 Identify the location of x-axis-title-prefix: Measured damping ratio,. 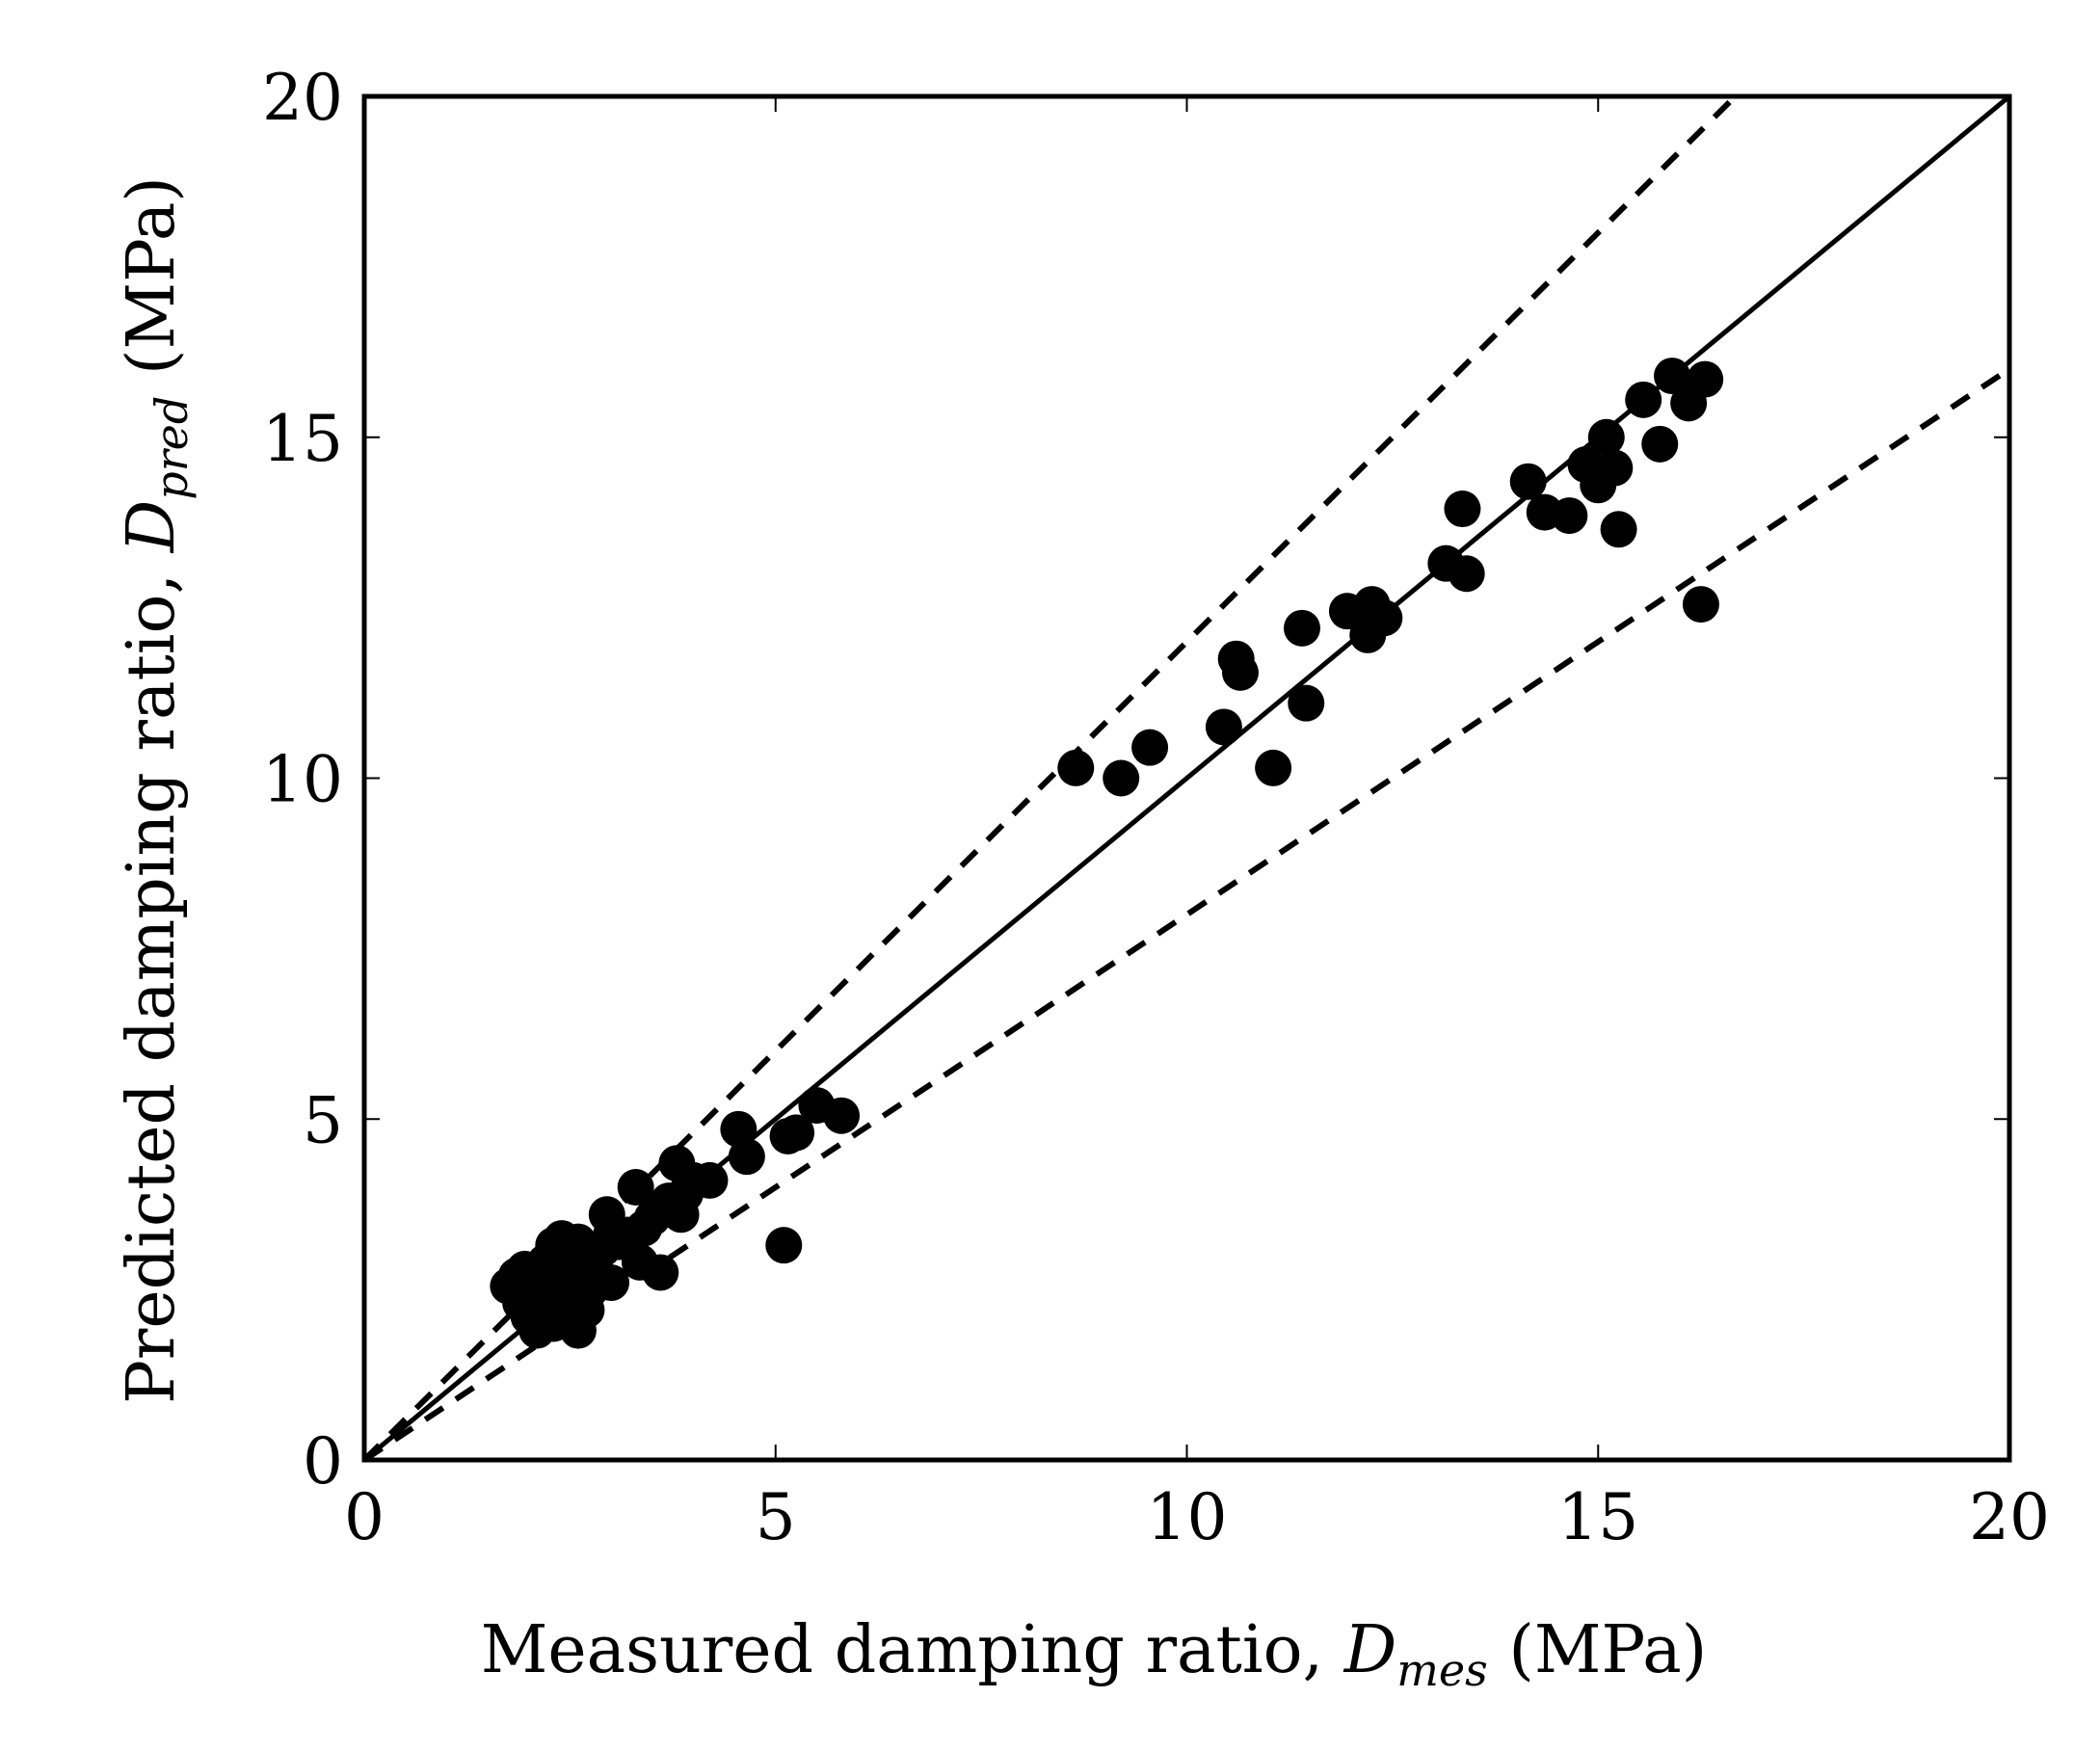
(912, 1650).